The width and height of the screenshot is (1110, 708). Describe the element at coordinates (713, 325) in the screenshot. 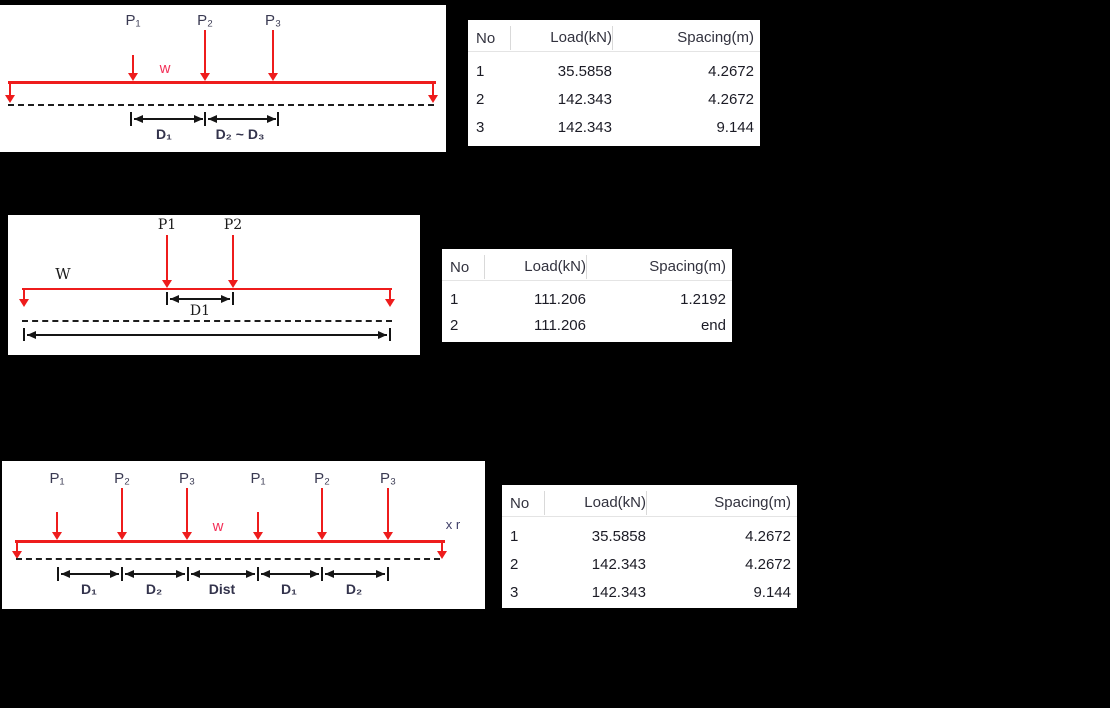

I see `cell-spacing: end` at that location.